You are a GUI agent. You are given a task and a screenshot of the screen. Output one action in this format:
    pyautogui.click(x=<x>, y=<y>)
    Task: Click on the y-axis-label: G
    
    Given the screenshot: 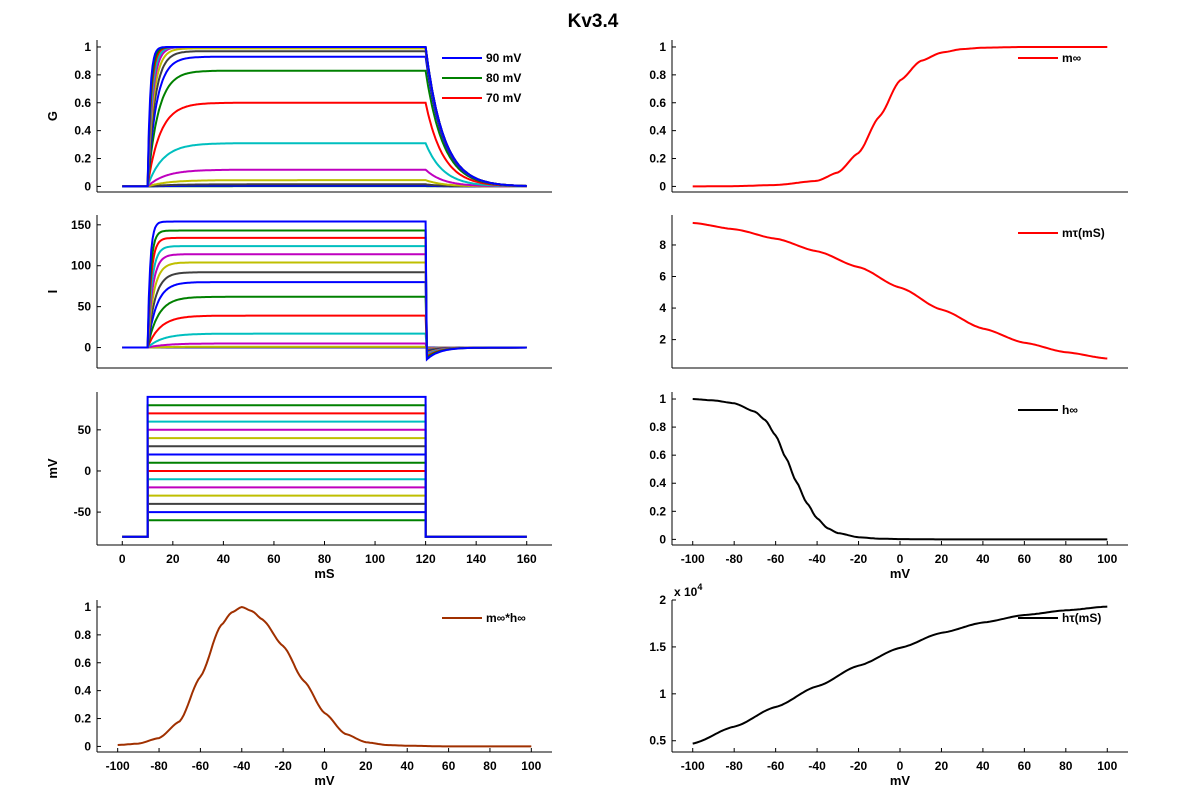 What is the action you would take?
    pyautogui.click(x=52, y=116)
    